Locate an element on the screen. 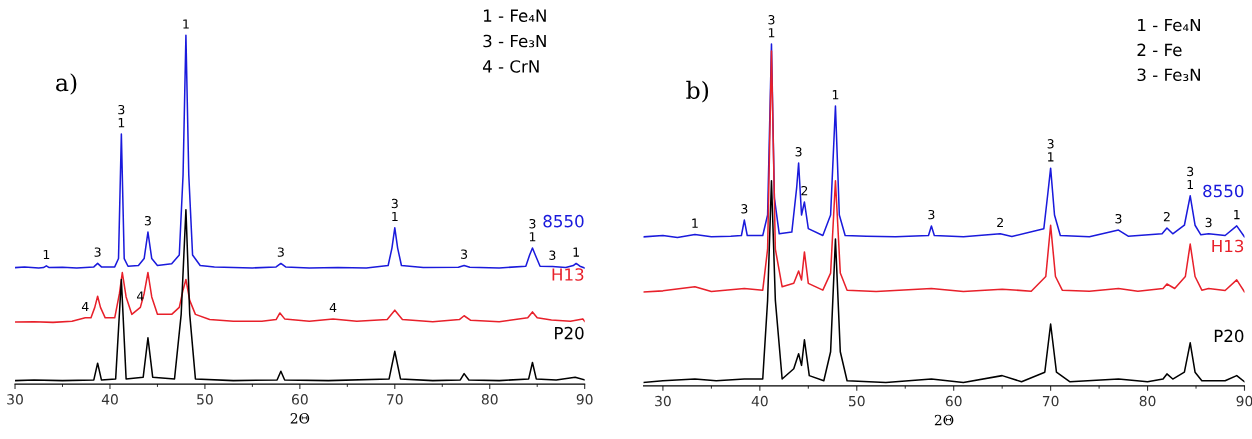  series-label: H13 is located at coordinates (1228, 246).